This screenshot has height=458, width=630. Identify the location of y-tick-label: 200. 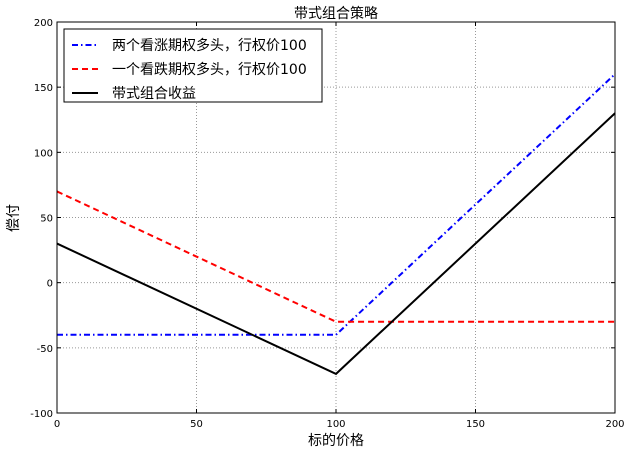
(43, 23).